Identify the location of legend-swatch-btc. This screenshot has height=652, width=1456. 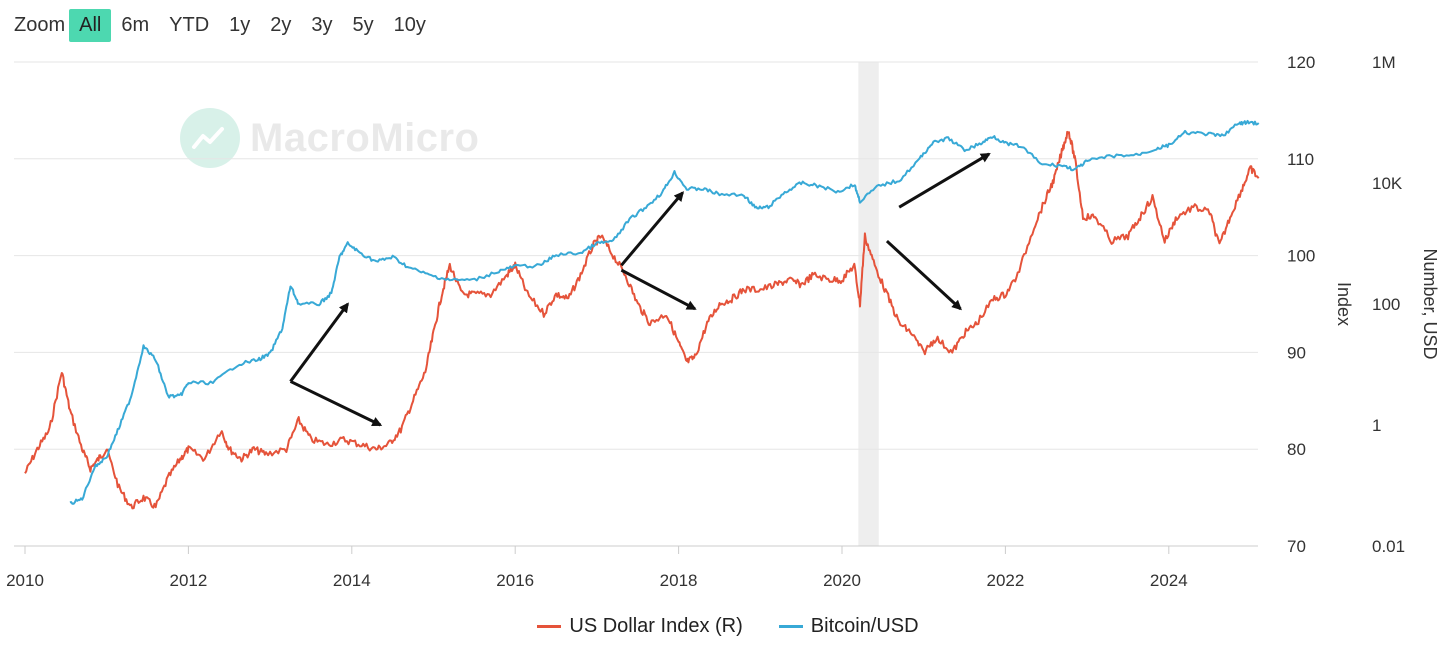
(790, 626).